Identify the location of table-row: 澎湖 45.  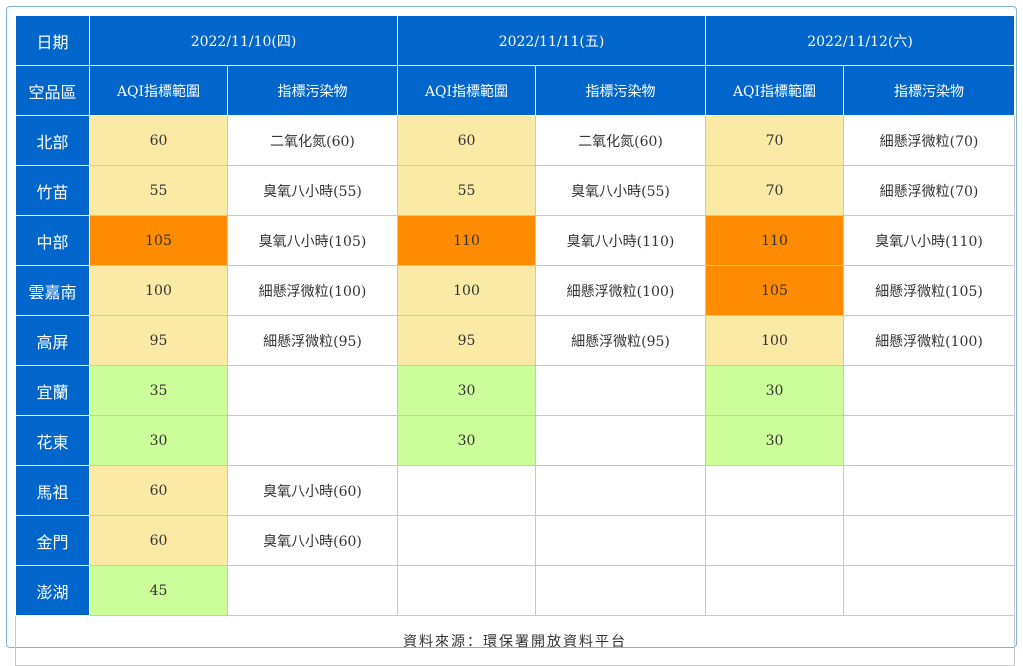
(515, 590).